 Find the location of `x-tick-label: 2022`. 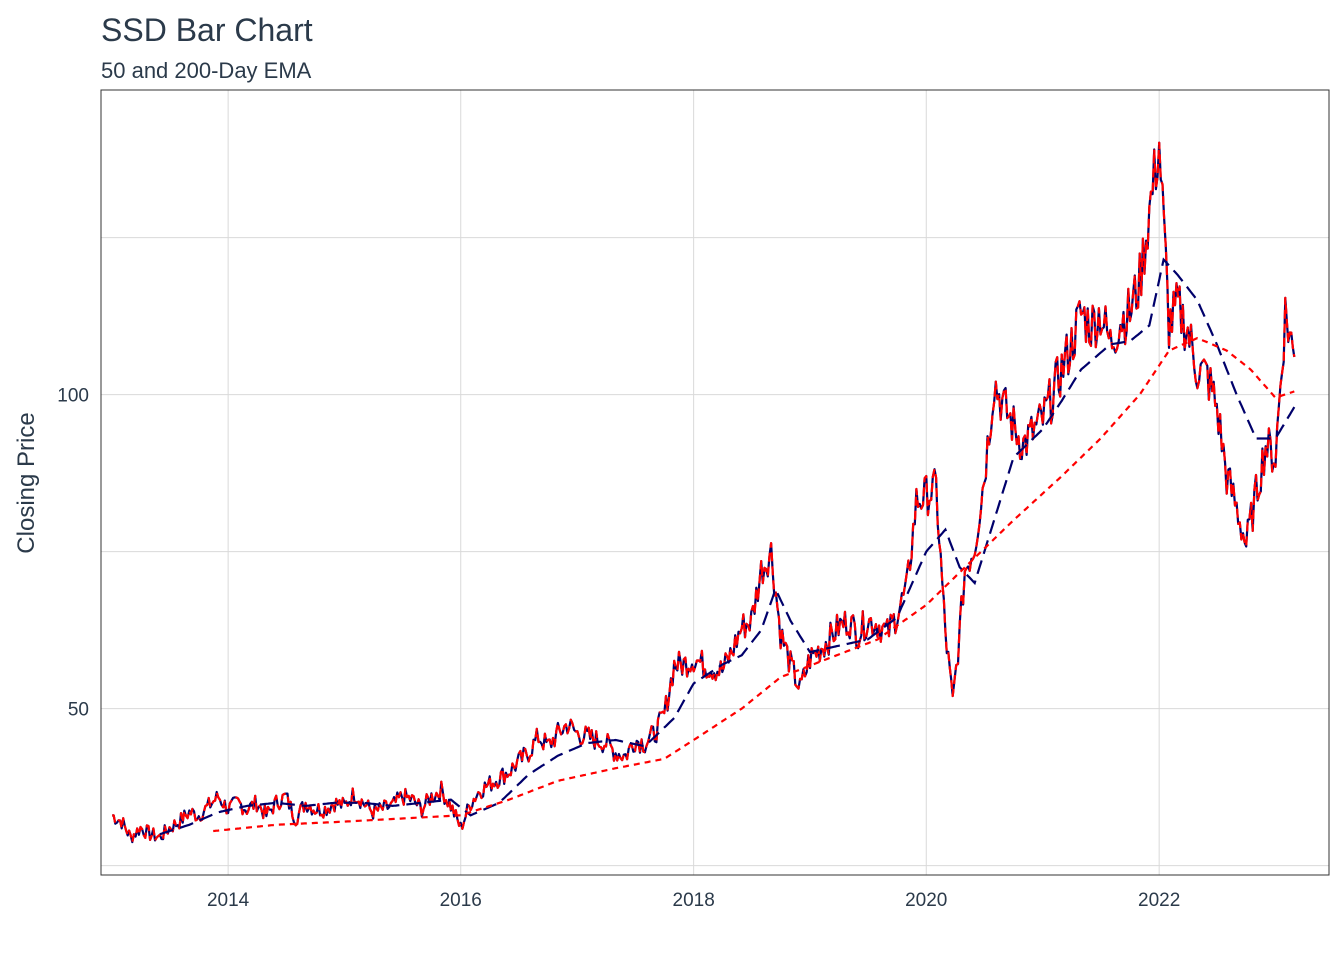

x-tick-label: 2022 is located at coordinates (1159, 900).